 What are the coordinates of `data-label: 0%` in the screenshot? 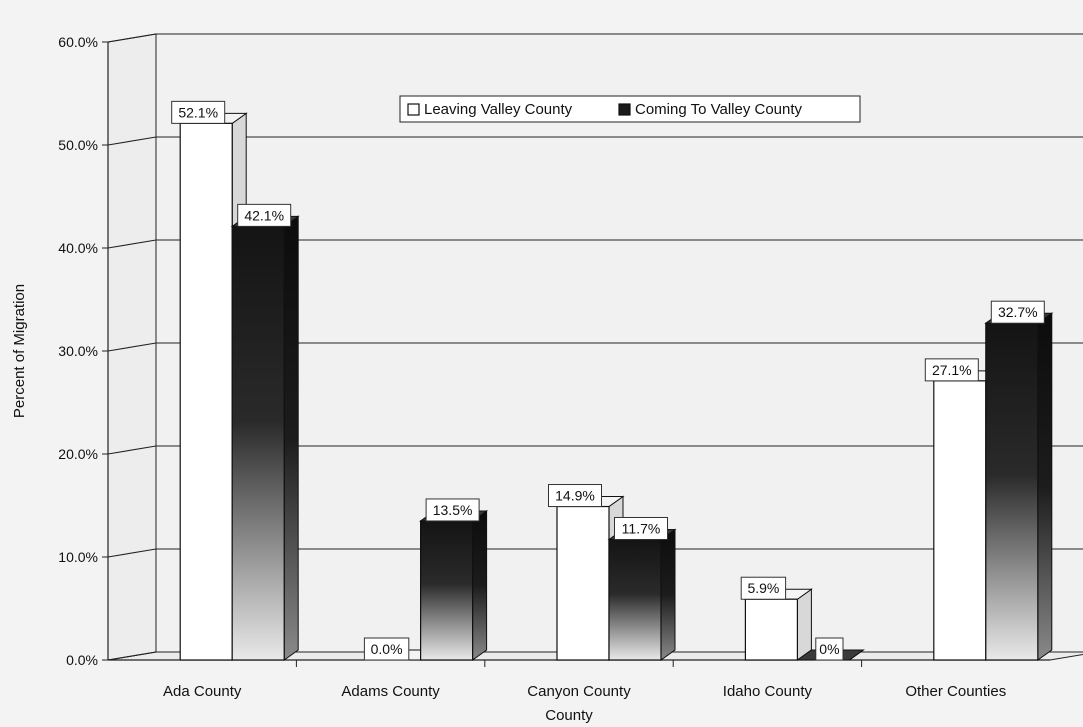 It's located at (829, 649).